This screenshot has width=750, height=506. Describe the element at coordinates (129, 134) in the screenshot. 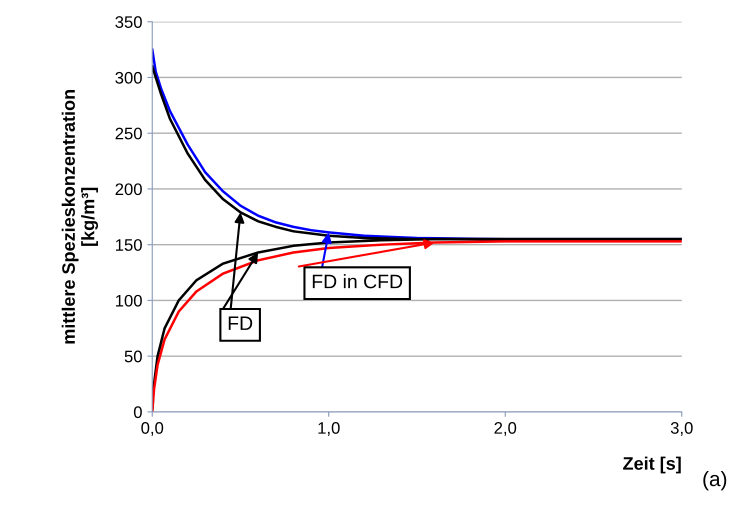

I see `y-tick-label: 250` at that location.